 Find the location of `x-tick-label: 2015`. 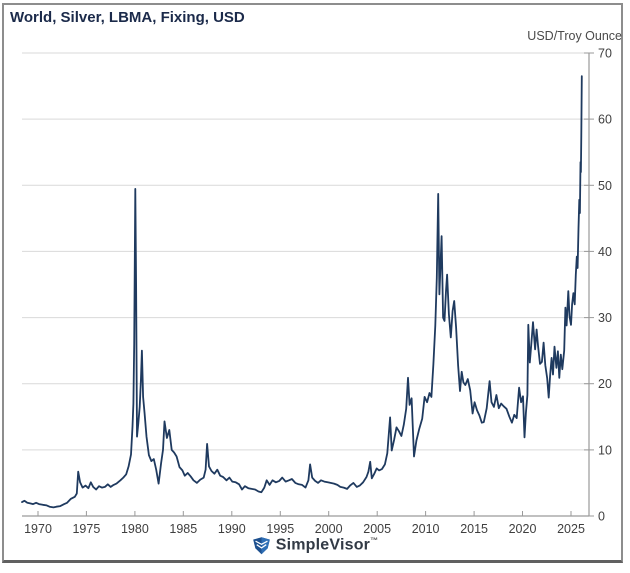

x-tick-label: 2015 is located at coordinates (474, 529).